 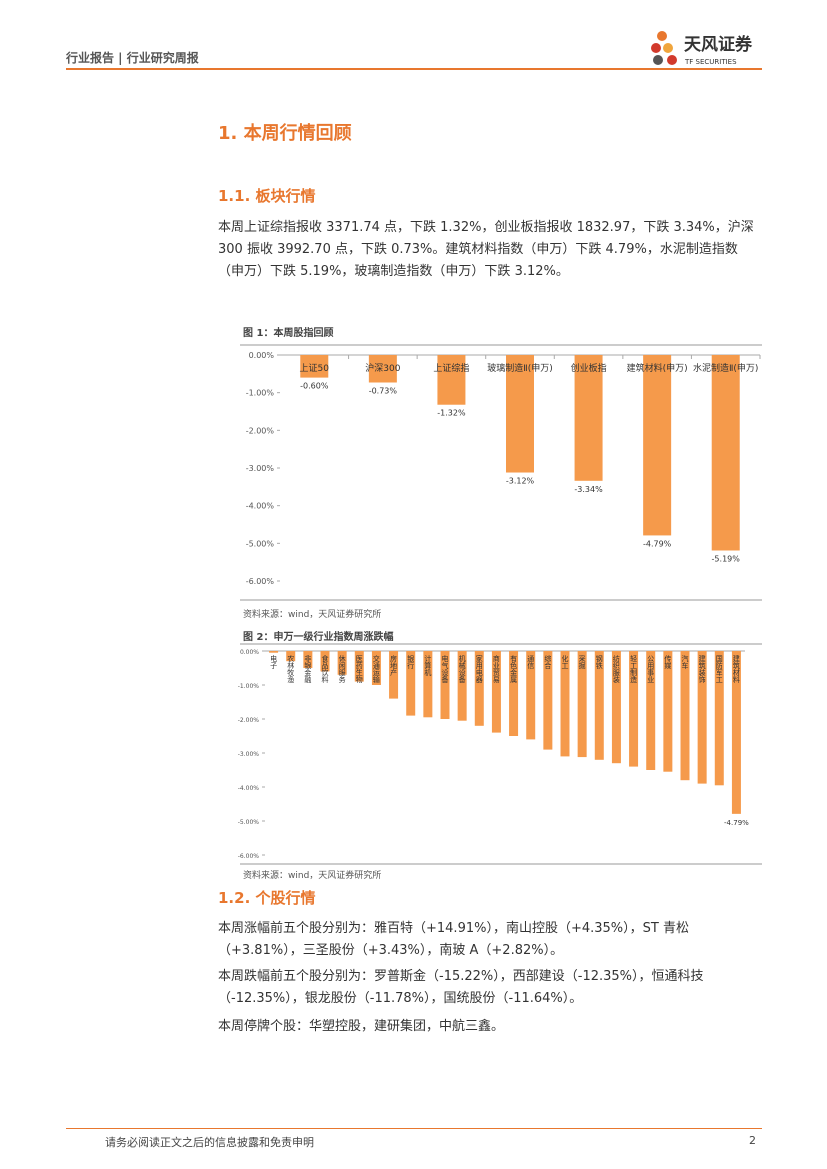 I want to click on x-tick-label: 通信, so click(x=531, y=662).